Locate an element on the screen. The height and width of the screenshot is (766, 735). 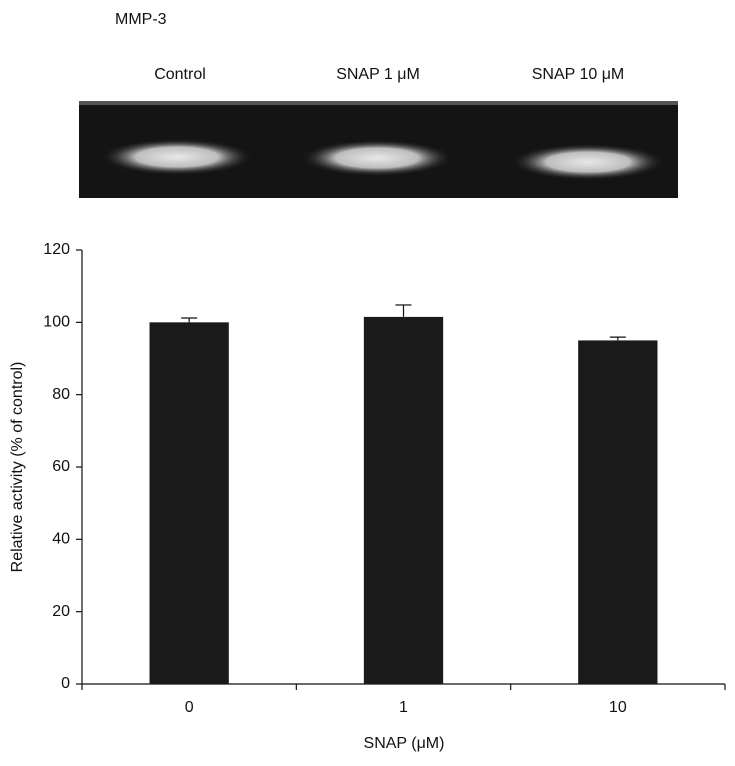
y-axis-label: Relative activity (% of control) is located at coordinates (17, 467).